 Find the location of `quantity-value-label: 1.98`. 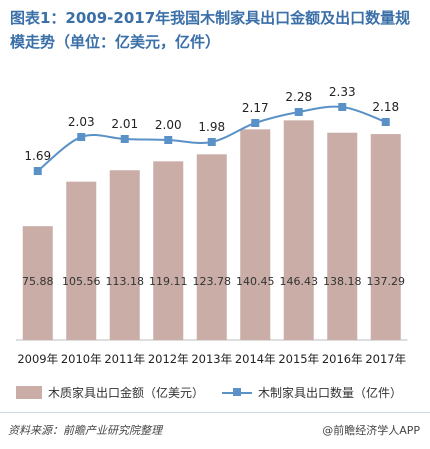

quantity-value-label: 1.98 is located at coordinates (211, 127).